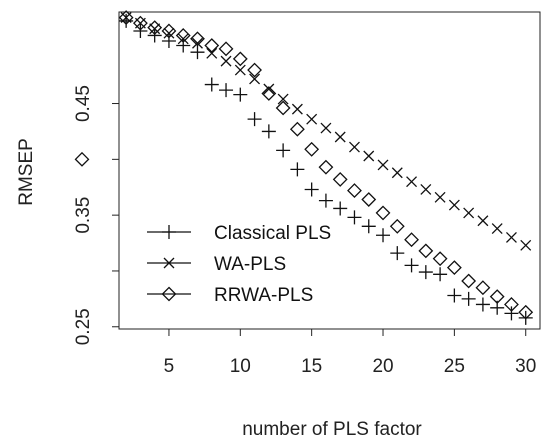 The height and width of the screenshot is (447, 550). I want to click on y-tick-label: 0.35, so click(83, 215).